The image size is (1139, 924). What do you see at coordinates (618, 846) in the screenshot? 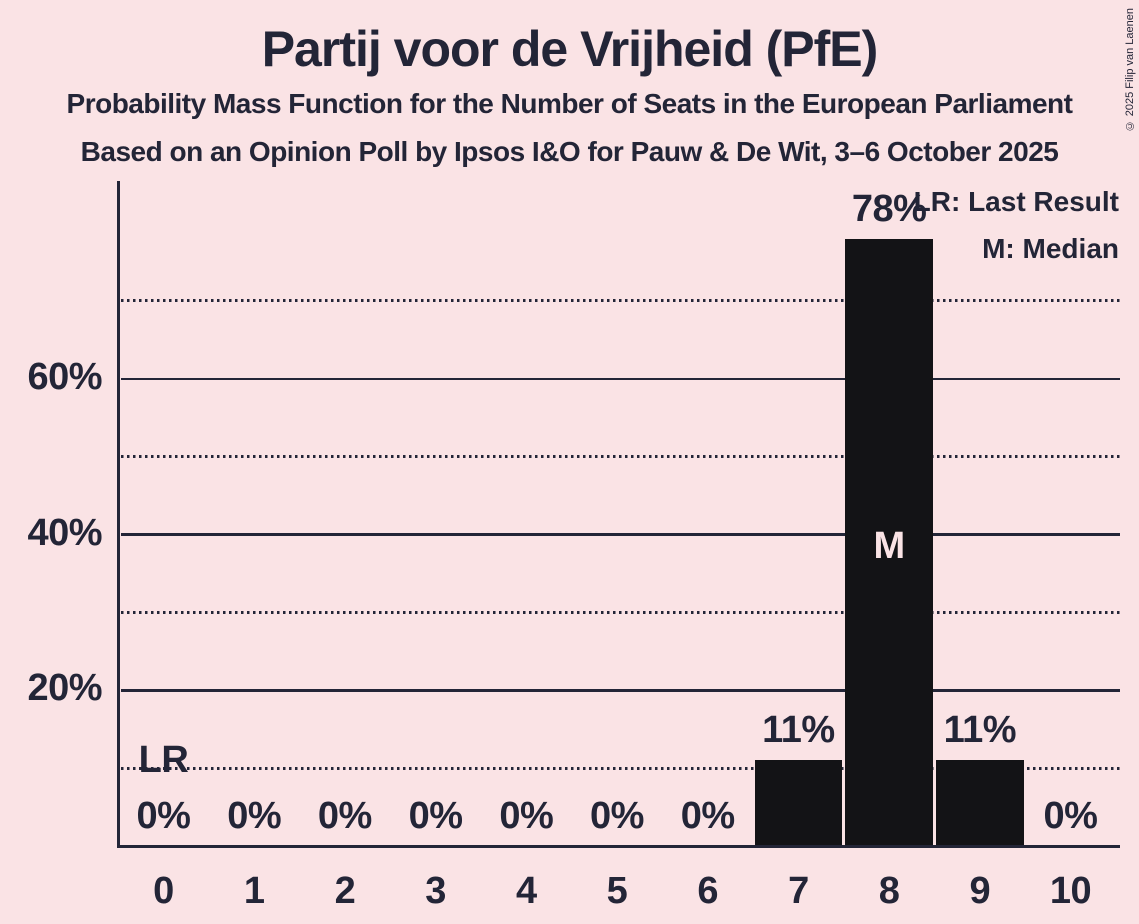
I see `x-axis-line` at bounding box center [618, 846].